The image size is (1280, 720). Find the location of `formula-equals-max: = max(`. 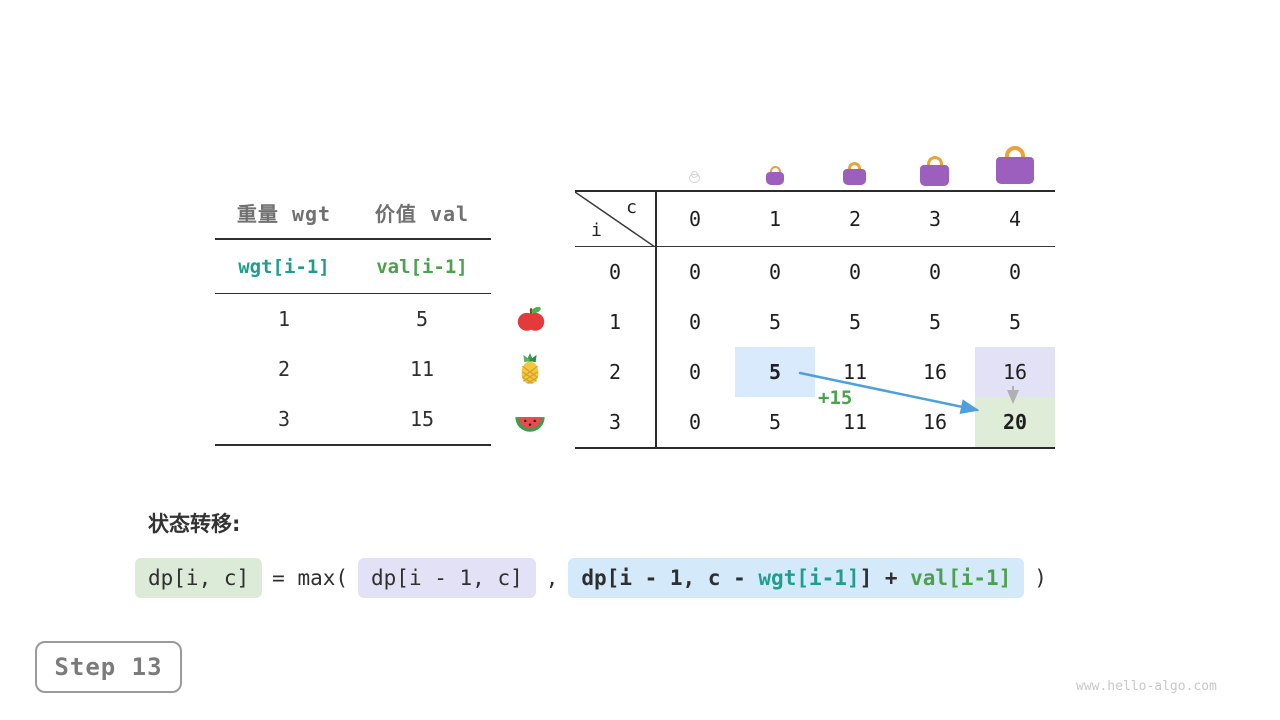

formula-equals-max: = max( is located at coordinates (310, 578).